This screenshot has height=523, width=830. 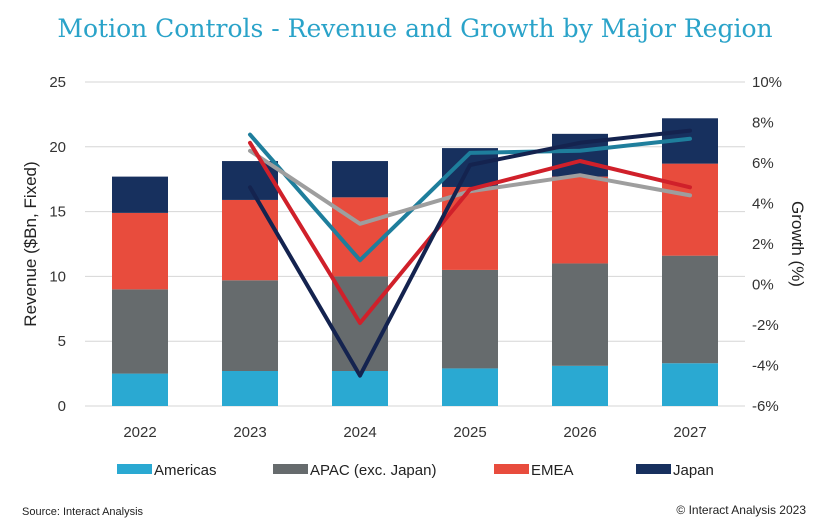 What do you see at coordinates (763, 123) in the screenshot?
I see `y2-tick-label: 8%` at bounding box center [763, 123].